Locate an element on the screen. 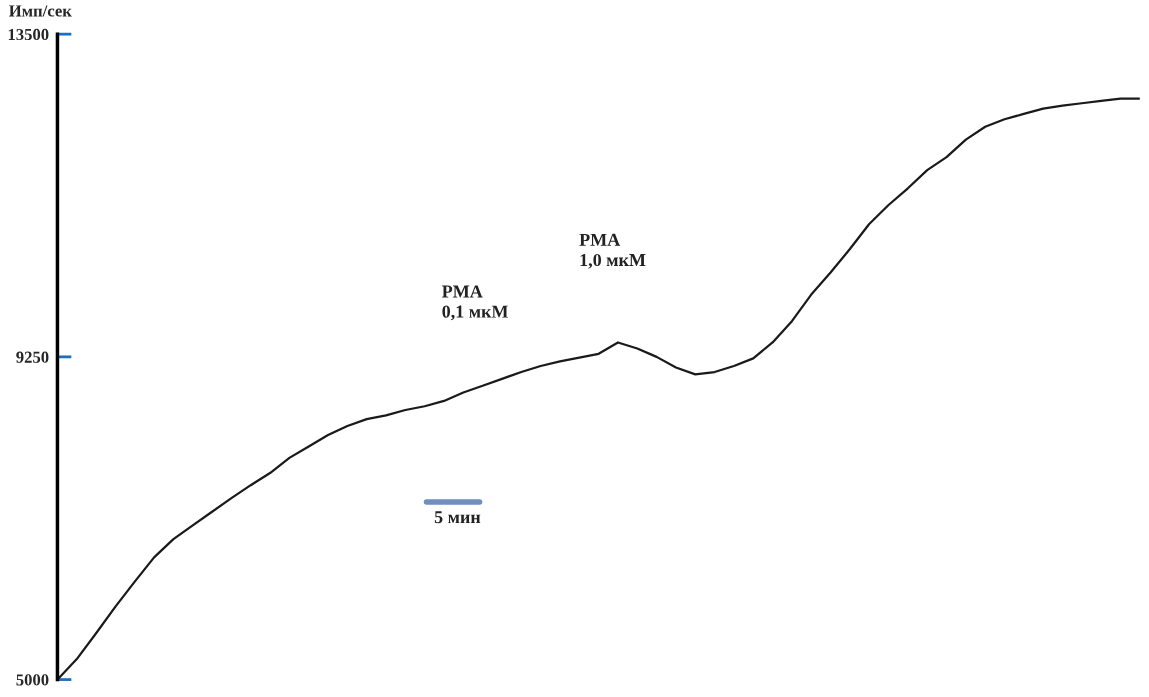 The image size is (1149, 697). annotation: PMA 0,1 мкМ is located at coordinates (474, 303).